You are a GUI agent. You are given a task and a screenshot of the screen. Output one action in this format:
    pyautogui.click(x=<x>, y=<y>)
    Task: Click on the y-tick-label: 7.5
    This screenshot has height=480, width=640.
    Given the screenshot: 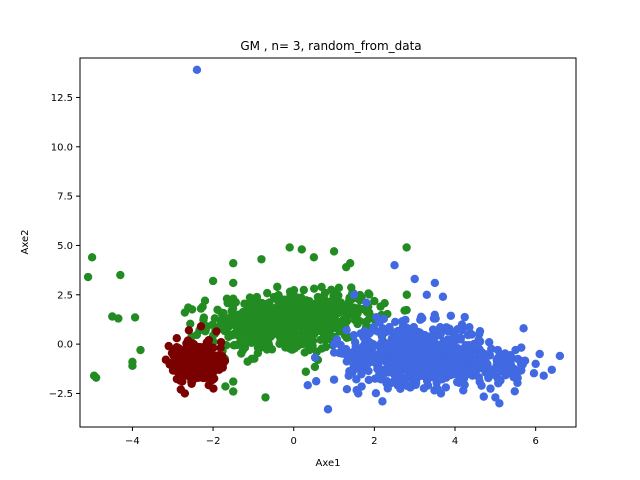 What is the action you would take?
    pyautogui.click(x=65, y=197)
    